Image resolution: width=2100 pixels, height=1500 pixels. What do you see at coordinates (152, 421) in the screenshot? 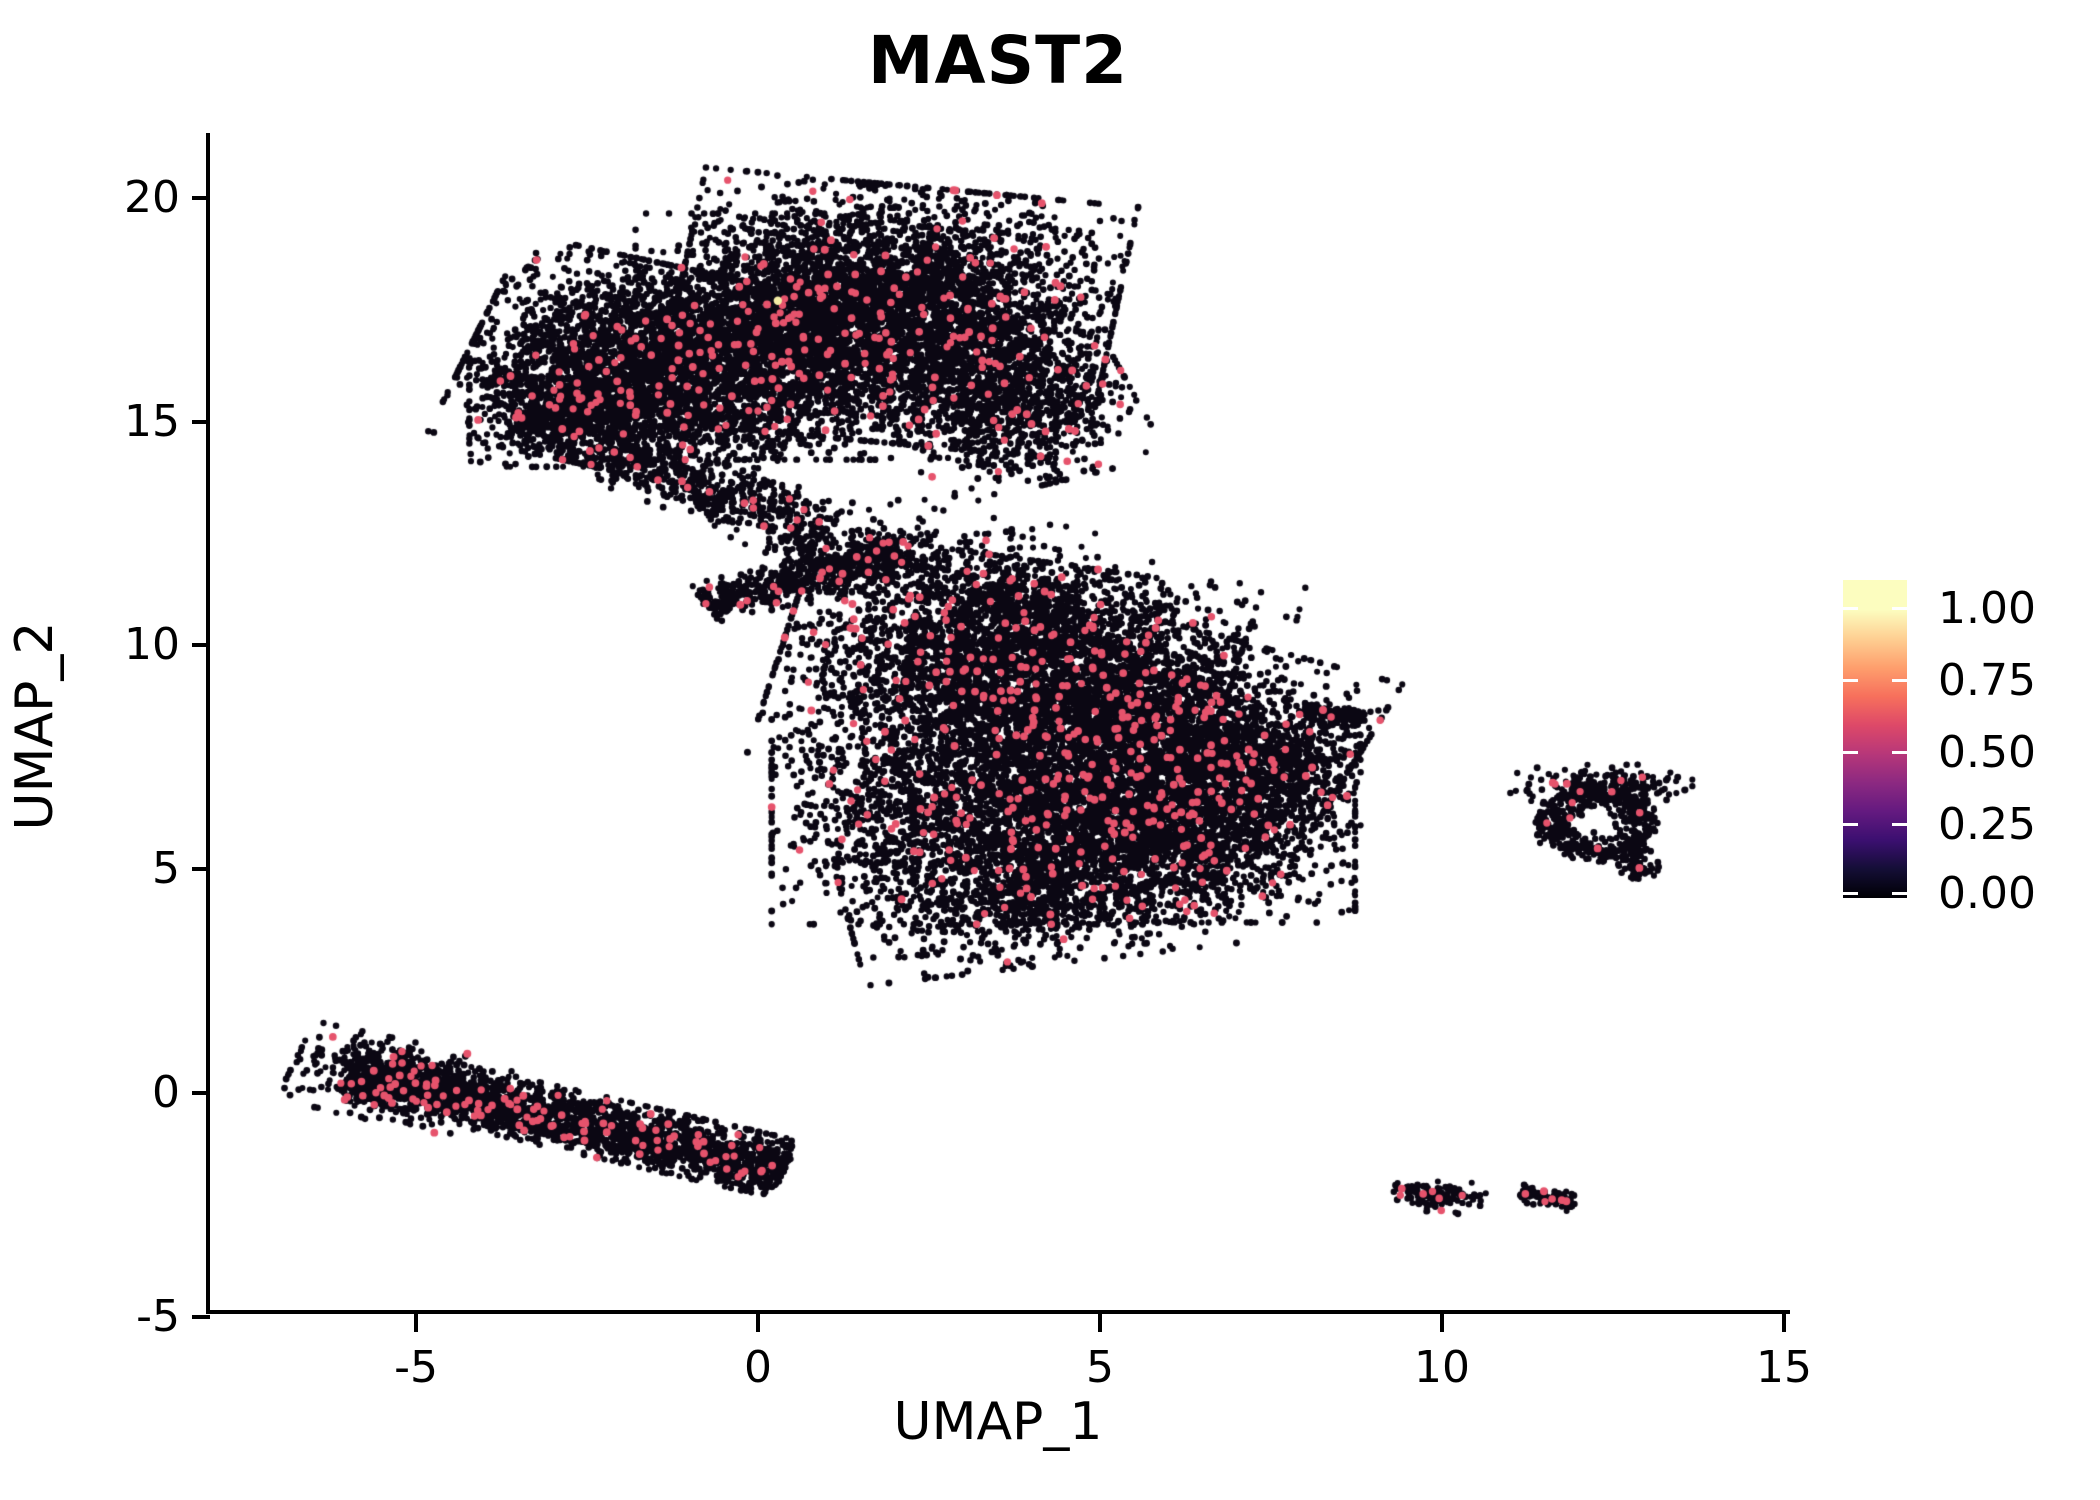
I see `y-tick-label: 15` at bounding box center [152, 421].